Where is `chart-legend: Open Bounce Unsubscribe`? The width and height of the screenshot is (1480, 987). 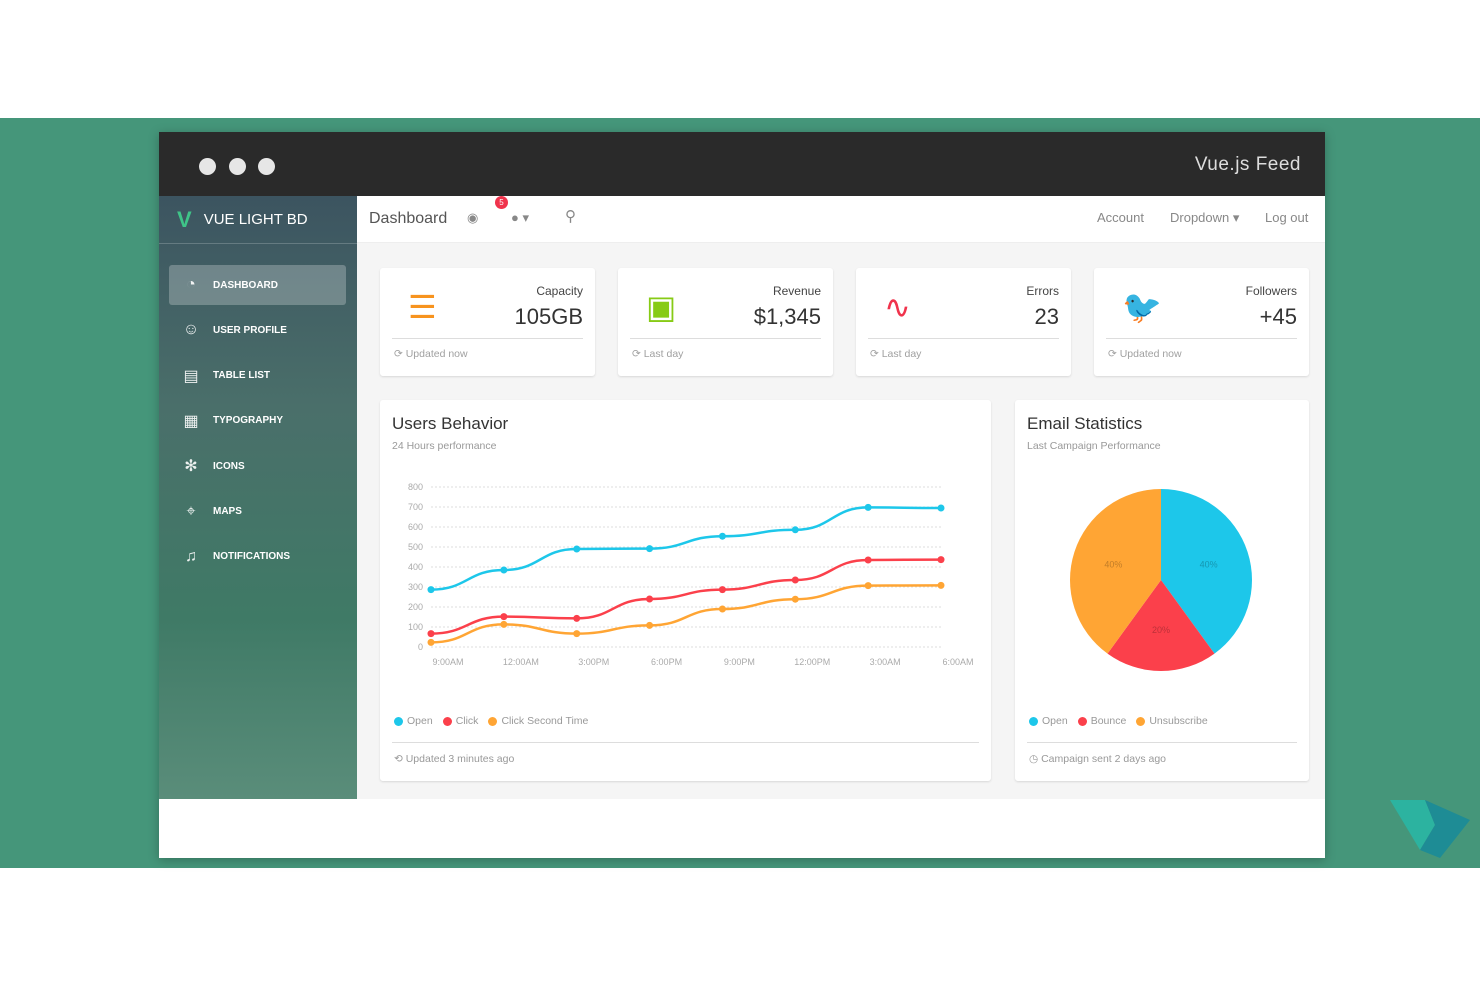 chart-legend: Open Bounce Unsubscribe is located at coordinates (1118, 721).